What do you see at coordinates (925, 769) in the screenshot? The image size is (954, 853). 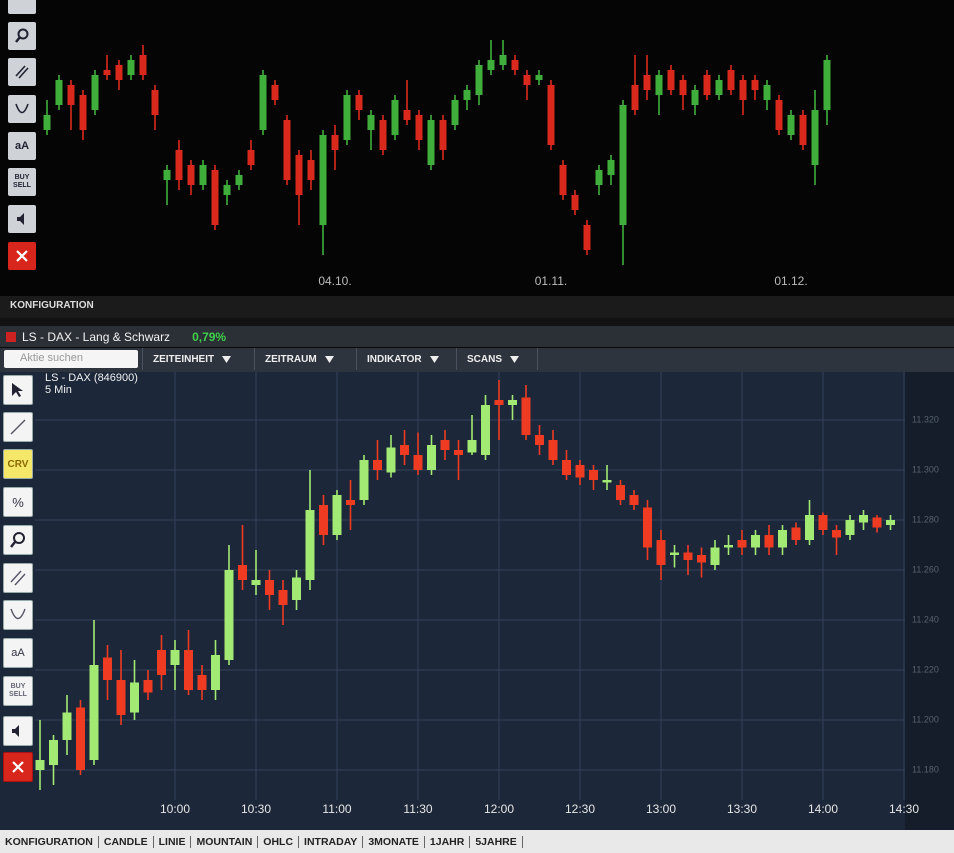 I see `y-tick-label: 11.180` at bounding box center [925, 769].